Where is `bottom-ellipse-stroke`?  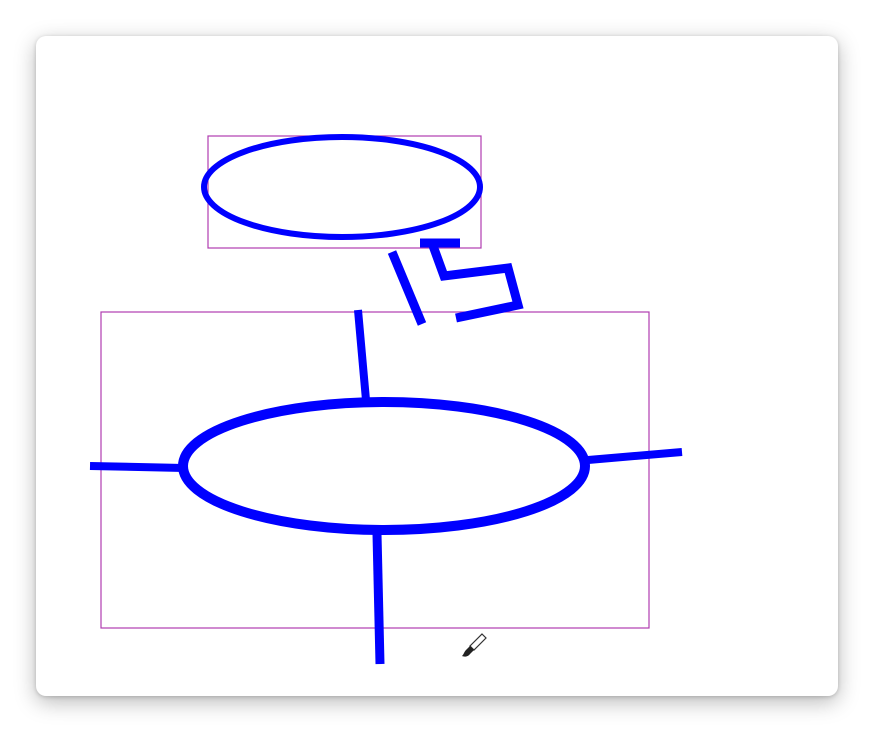 bottom-ellipse-stroke is located at coordinates (384, 466).